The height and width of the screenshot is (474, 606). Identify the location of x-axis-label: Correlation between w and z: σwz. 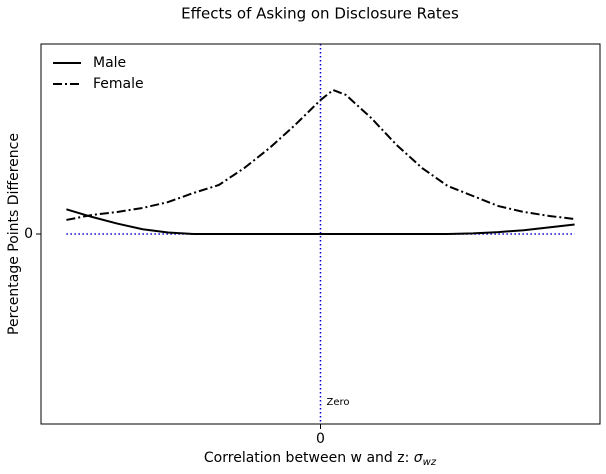
(320, 459).